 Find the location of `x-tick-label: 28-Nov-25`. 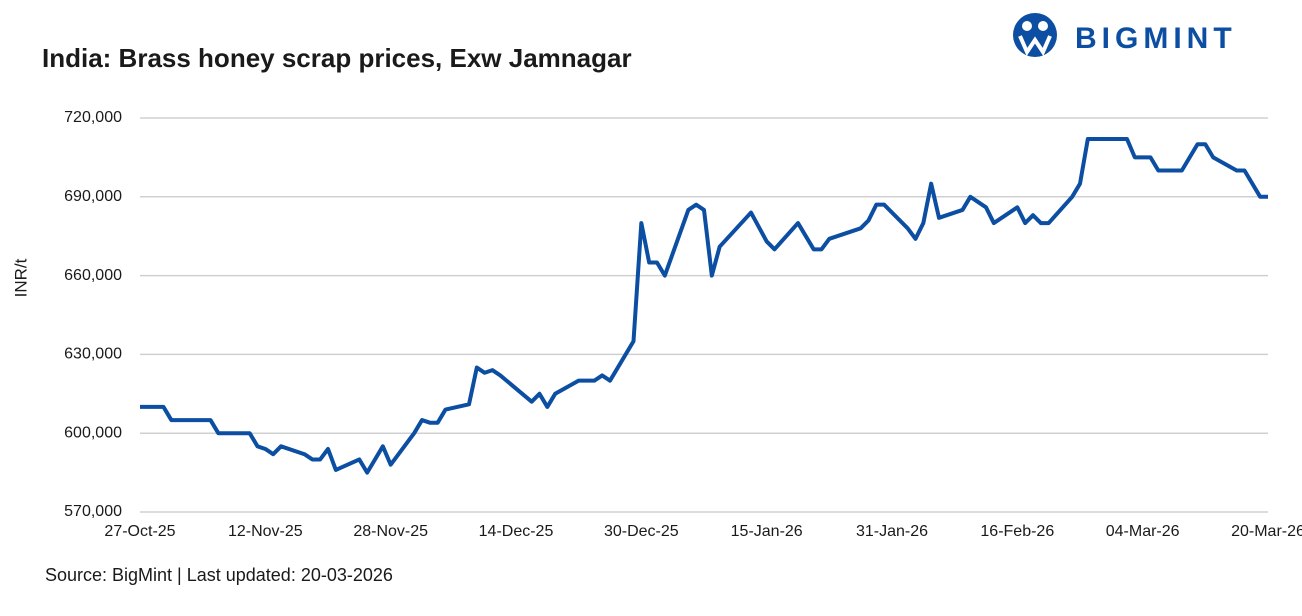

x-tick-label: 28-Nov-25 is located at coordinates (390, 531).